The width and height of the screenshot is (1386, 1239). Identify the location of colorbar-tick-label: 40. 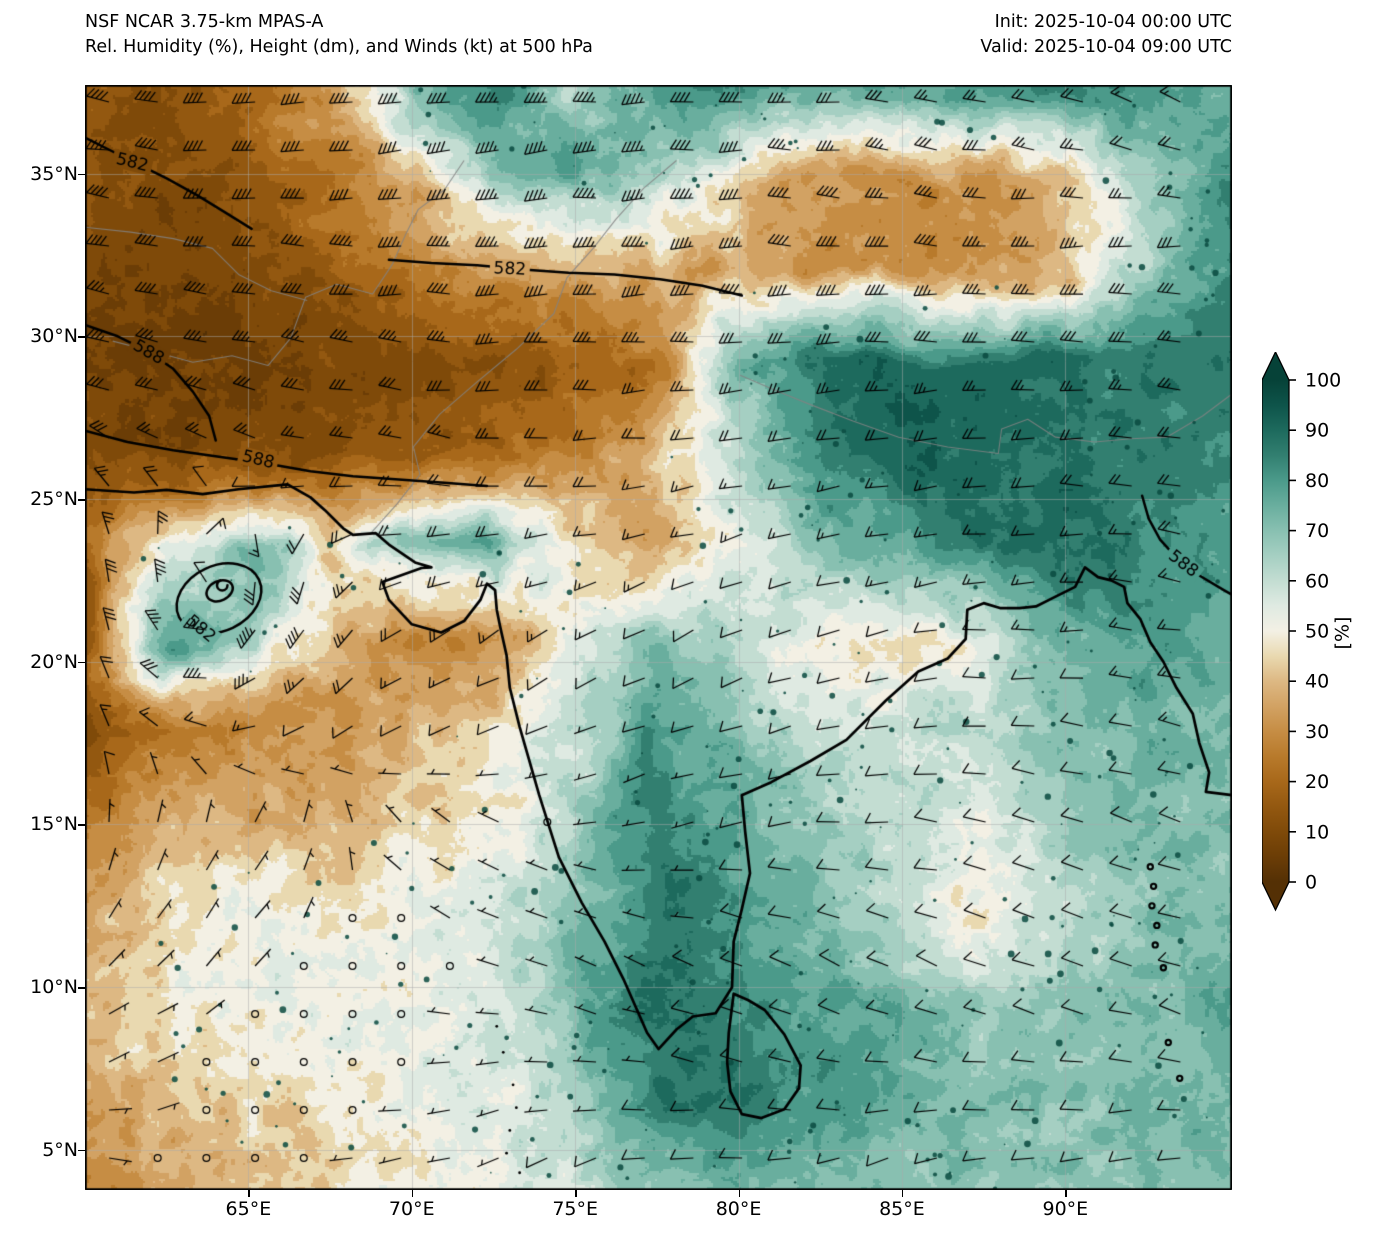
(1317, 682).